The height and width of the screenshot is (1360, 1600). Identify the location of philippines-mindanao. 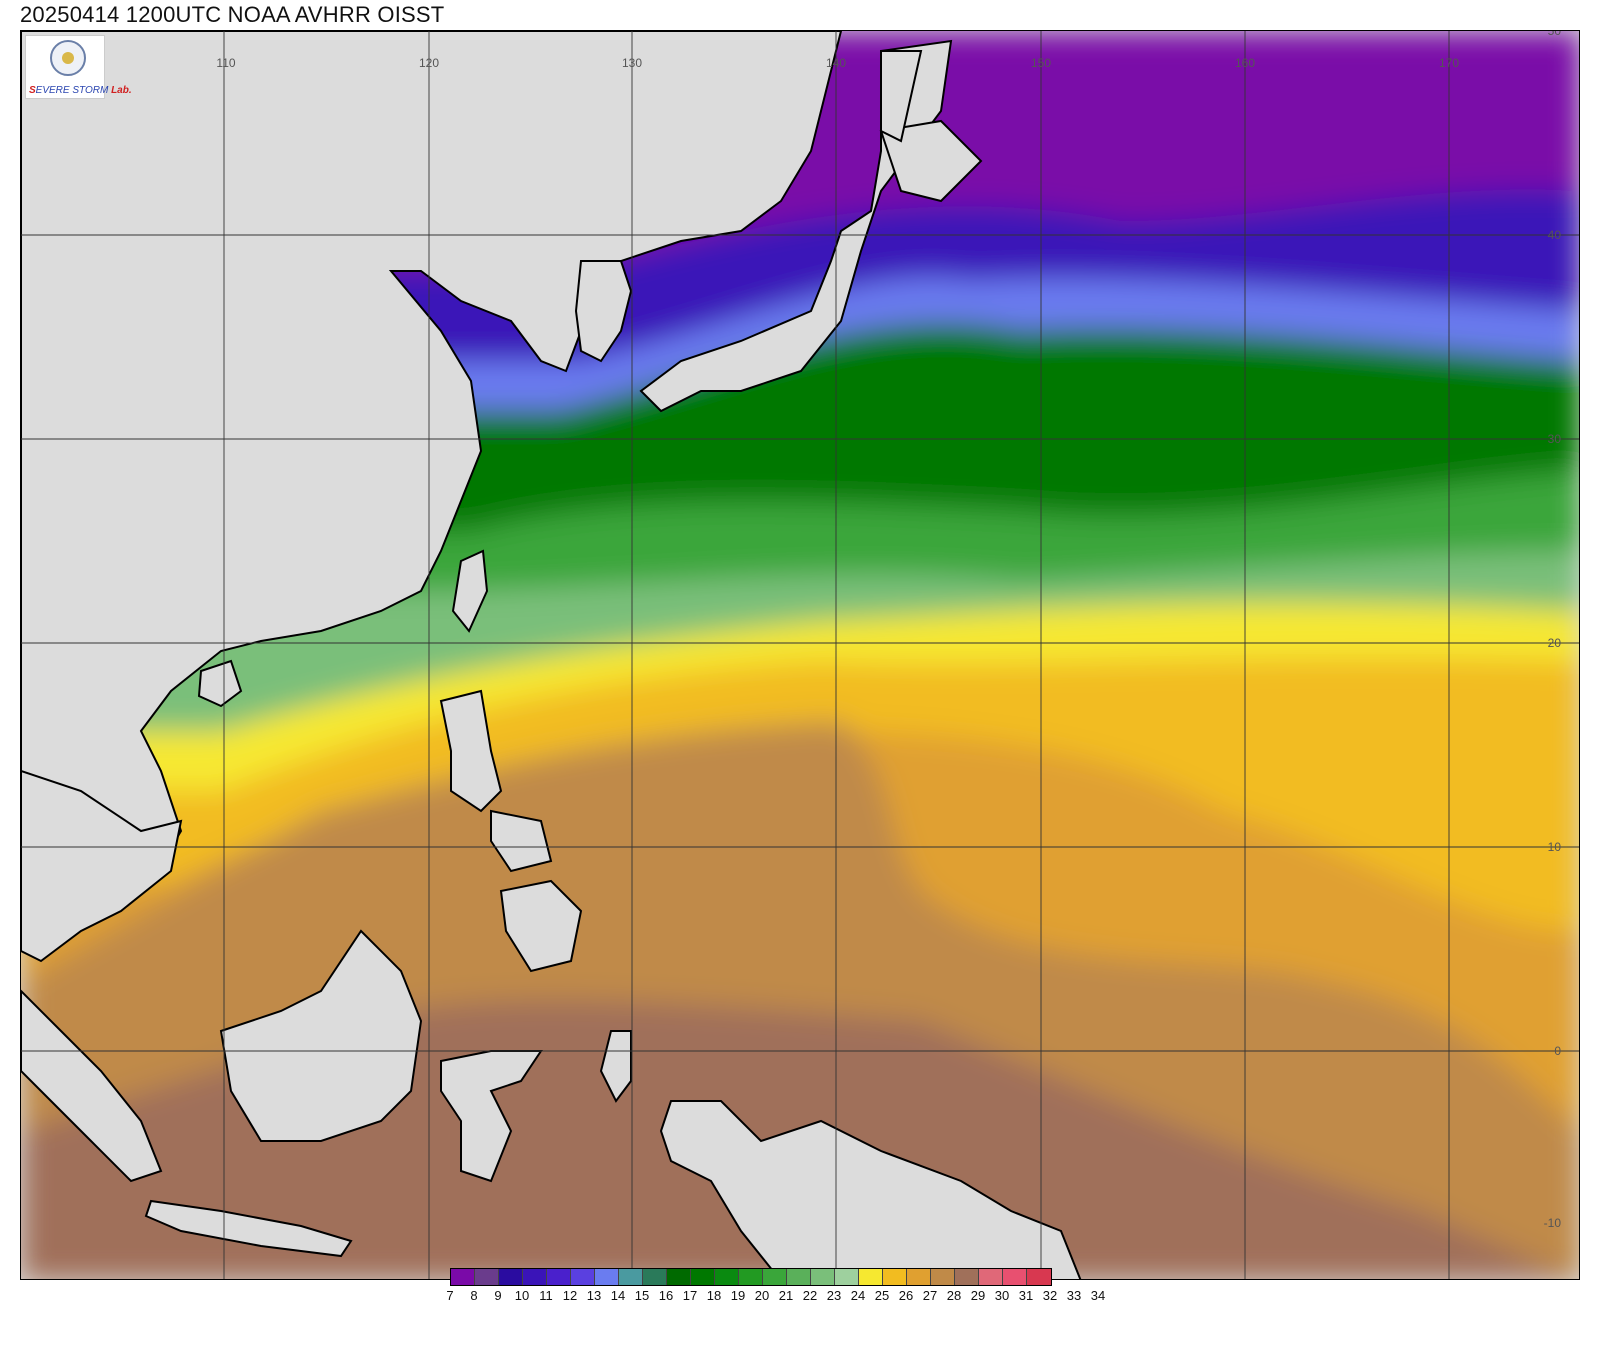
(541, 926).